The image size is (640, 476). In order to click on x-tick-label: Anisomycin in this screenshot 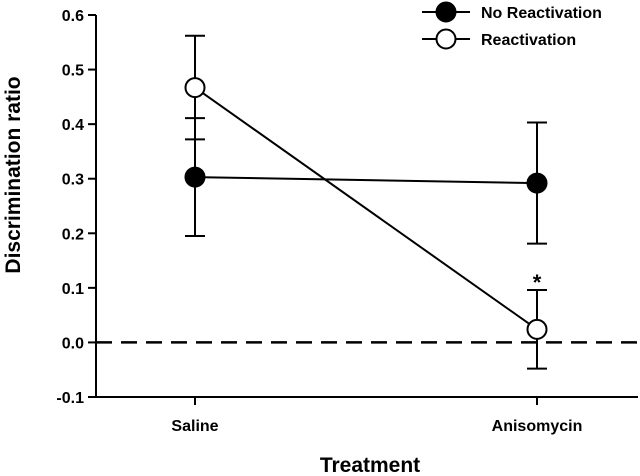, I will do `click(537, 426)`.